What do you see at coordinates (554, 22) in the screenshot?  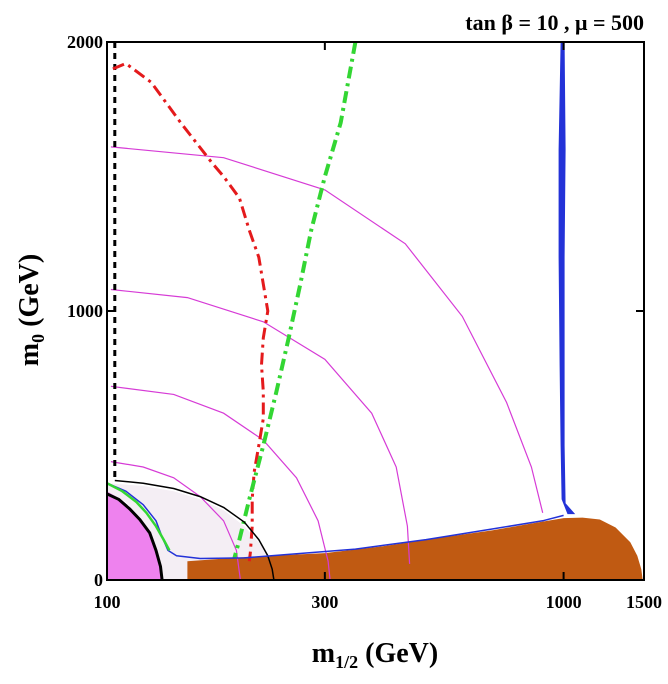 I see `chart-title: tan β = 10 , μ = 500` at bounding box center [554, 22].